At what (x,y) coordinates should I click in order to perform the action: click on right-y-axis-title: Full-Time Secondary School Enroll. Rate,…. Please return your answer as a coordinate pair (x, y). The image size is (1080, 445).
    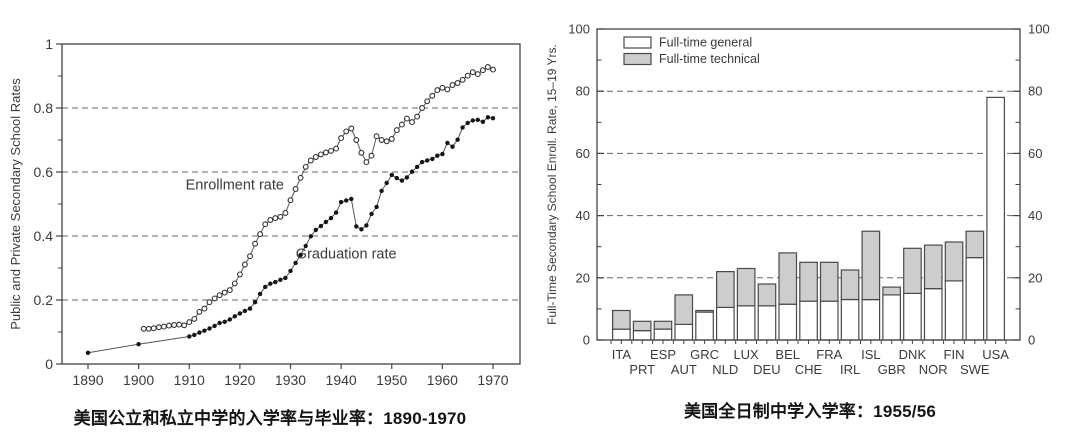
    Looking at the image, I should click on (552, 184).